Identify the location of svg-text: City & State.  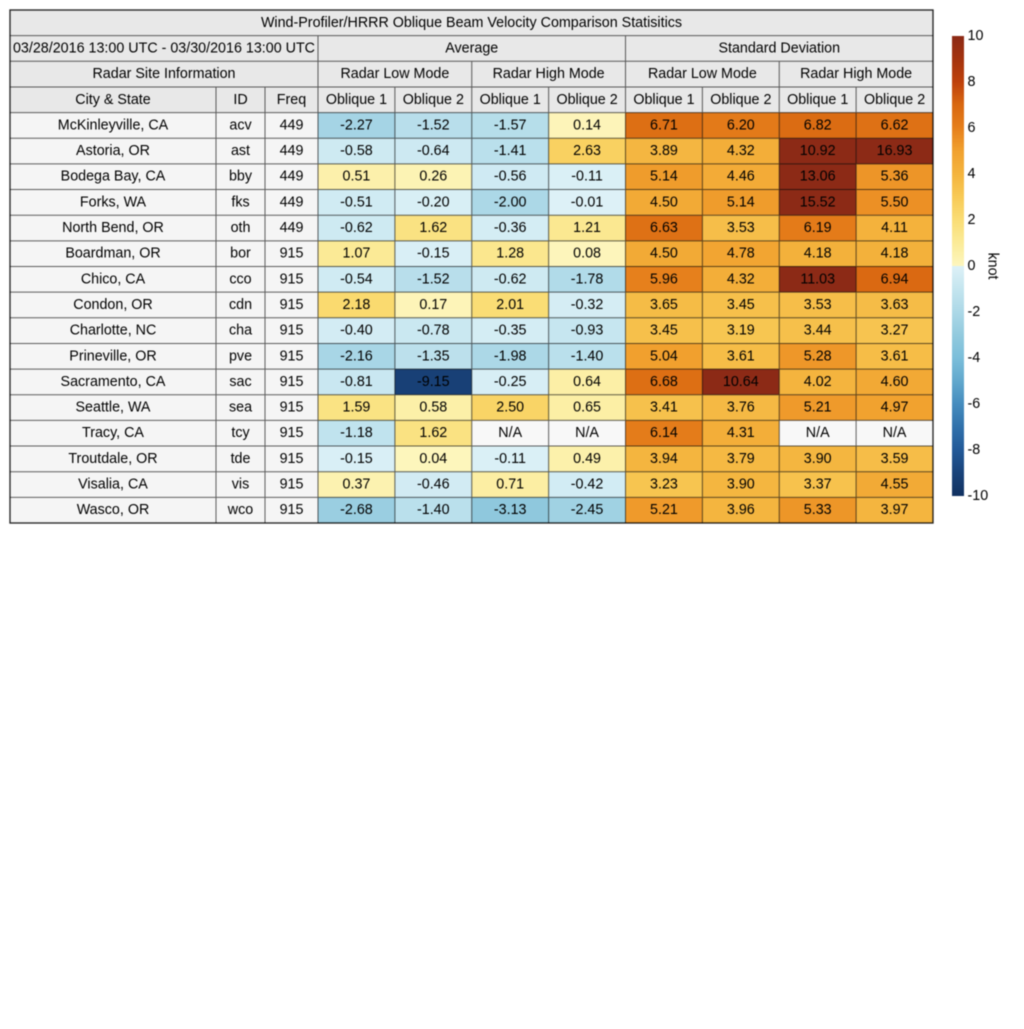
(113, 100).